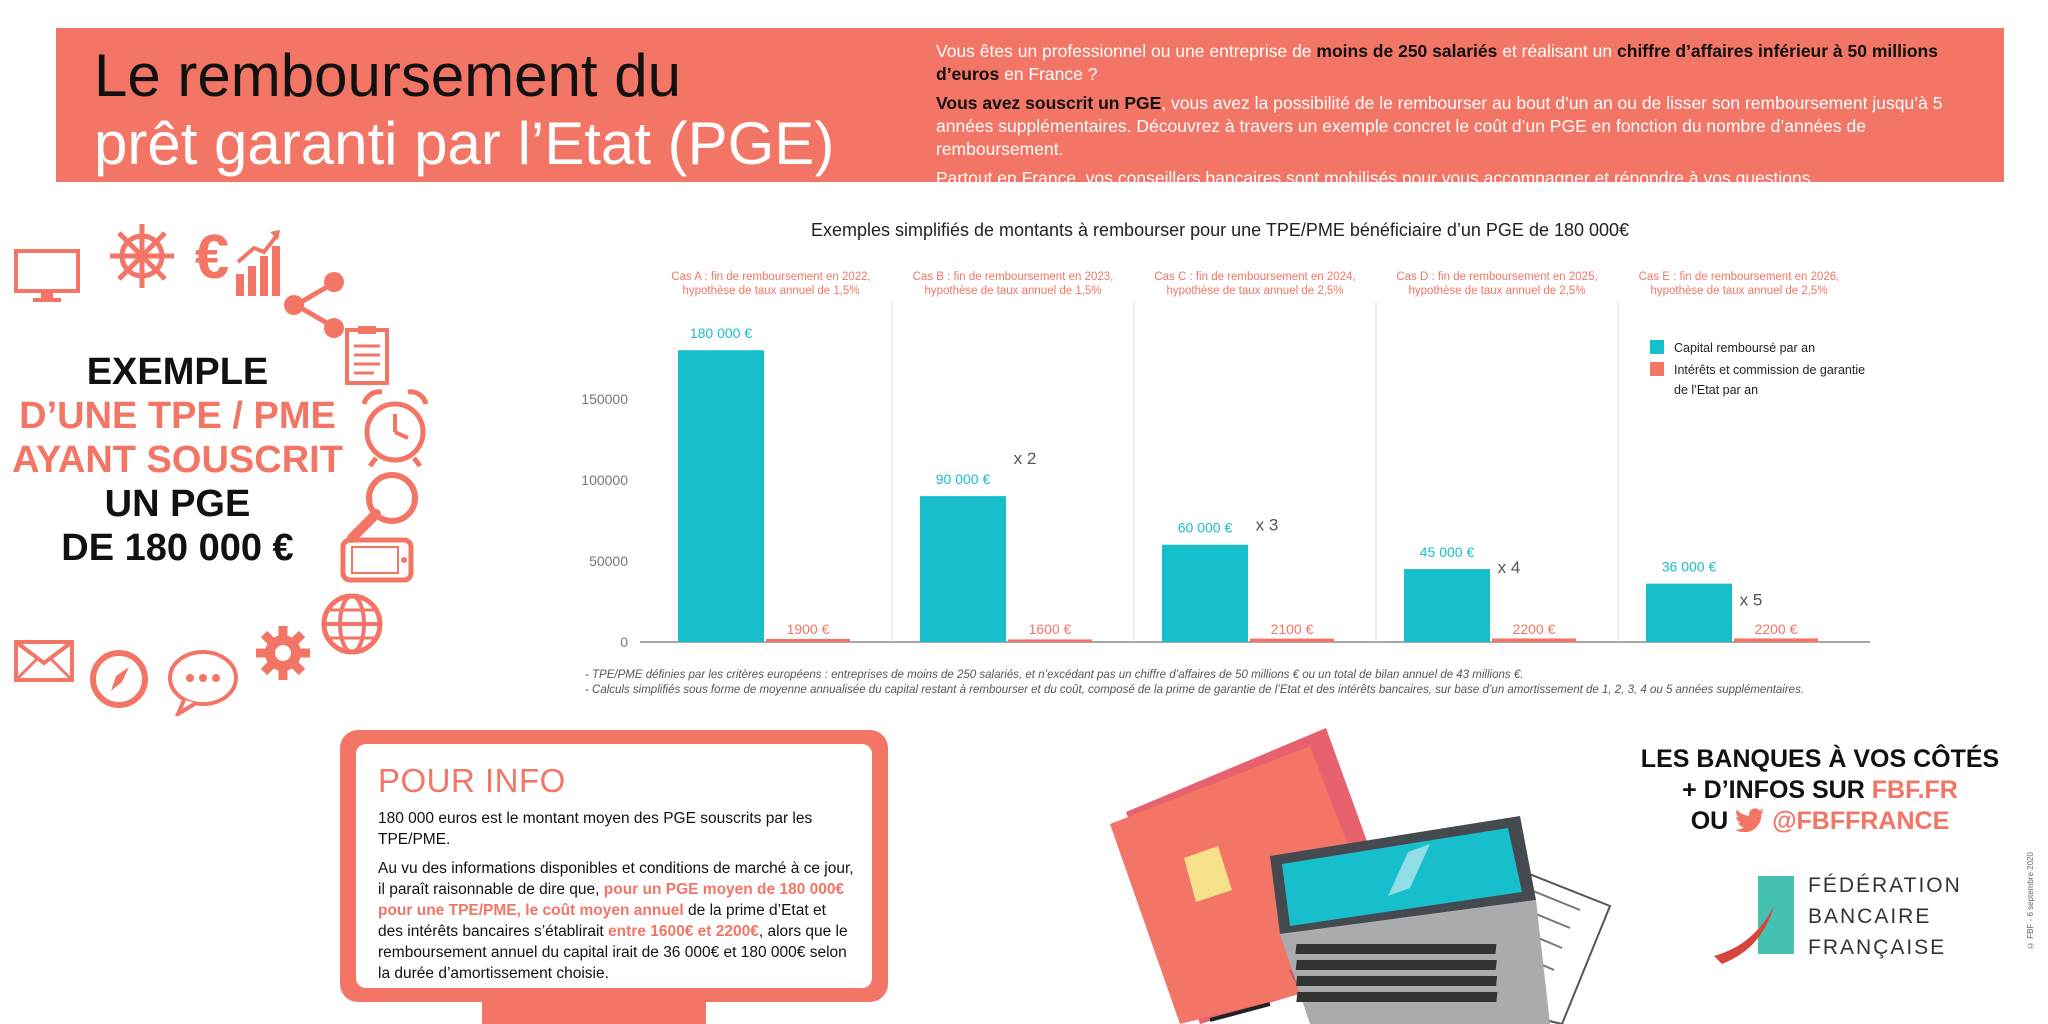 This screenshot has height=1024, width=2048. I want to click on gear-icon, so click(283, 653).